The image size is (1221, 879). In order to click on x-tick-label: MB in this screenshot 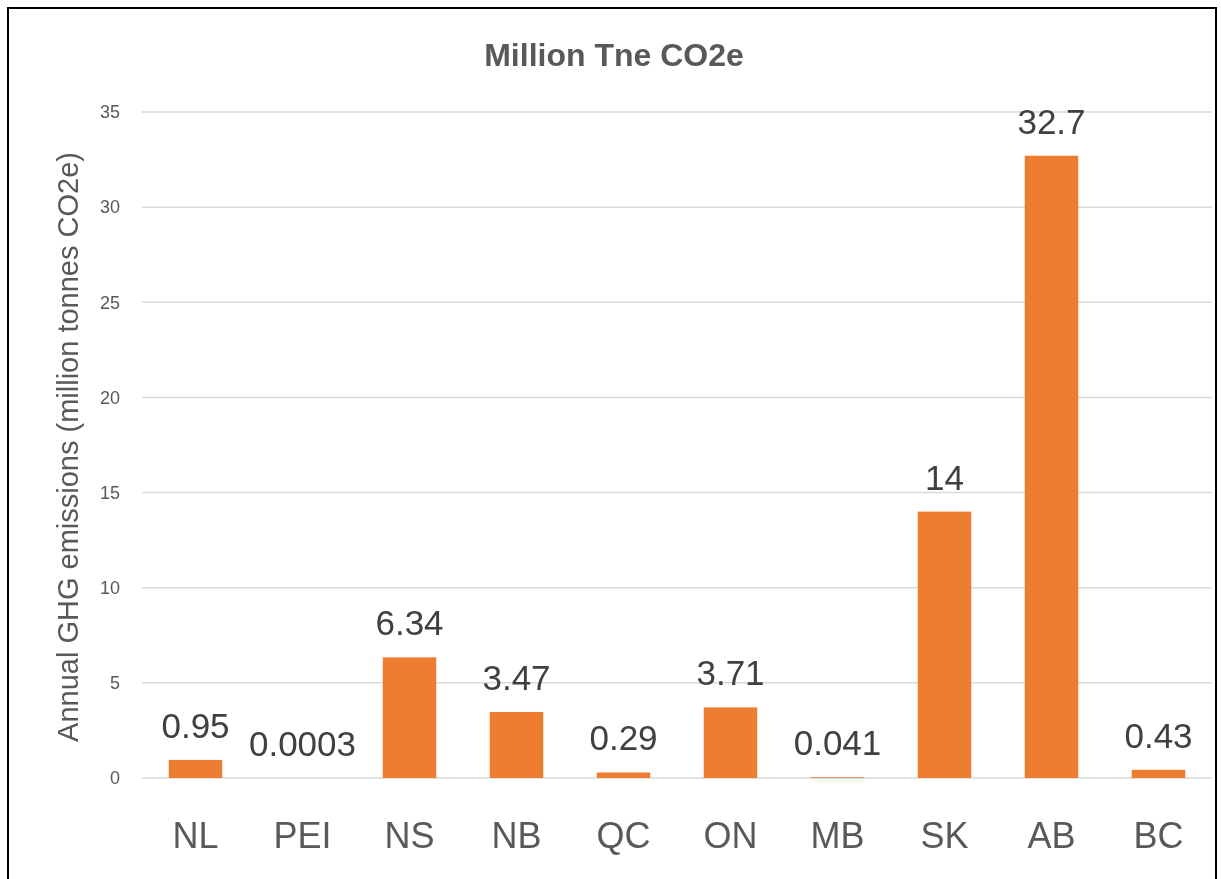, I will do `click(837, 835)`.